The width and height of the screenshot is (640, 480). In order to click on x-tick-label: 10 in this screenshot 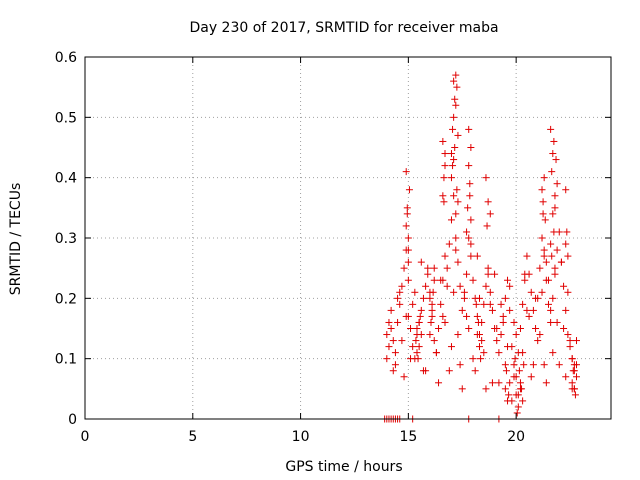, I will do `click(301, 437)`.